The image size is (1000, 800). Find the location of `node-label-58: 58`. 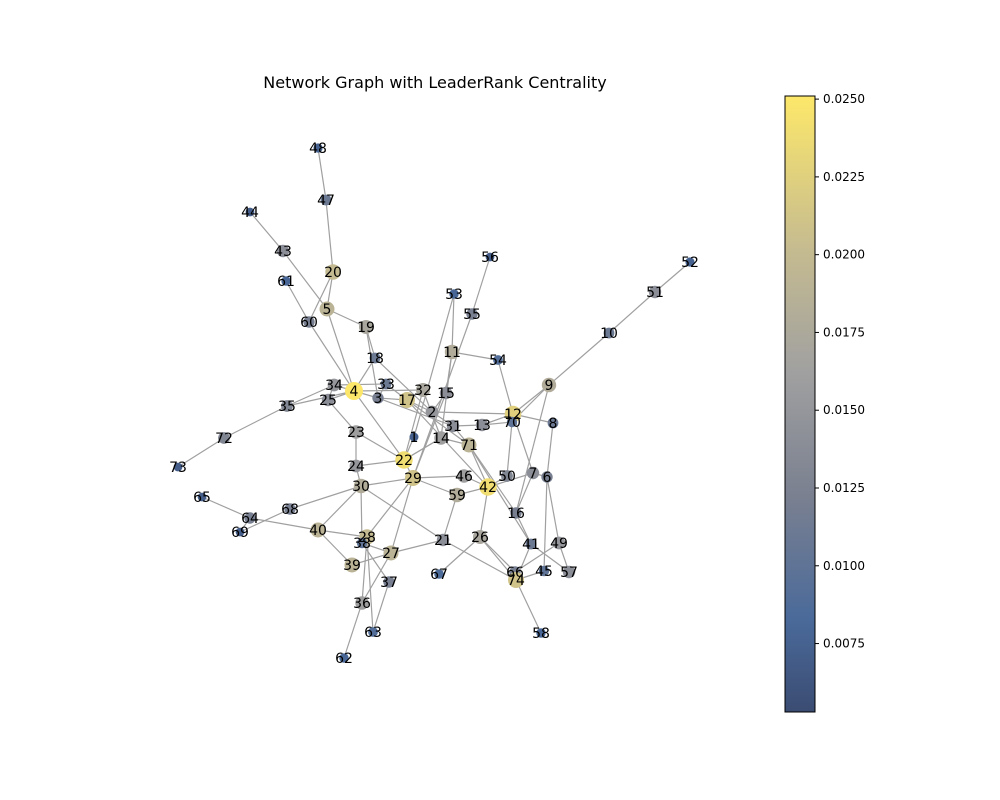

node-label-58: 58 is located at coordinates (541, 634).